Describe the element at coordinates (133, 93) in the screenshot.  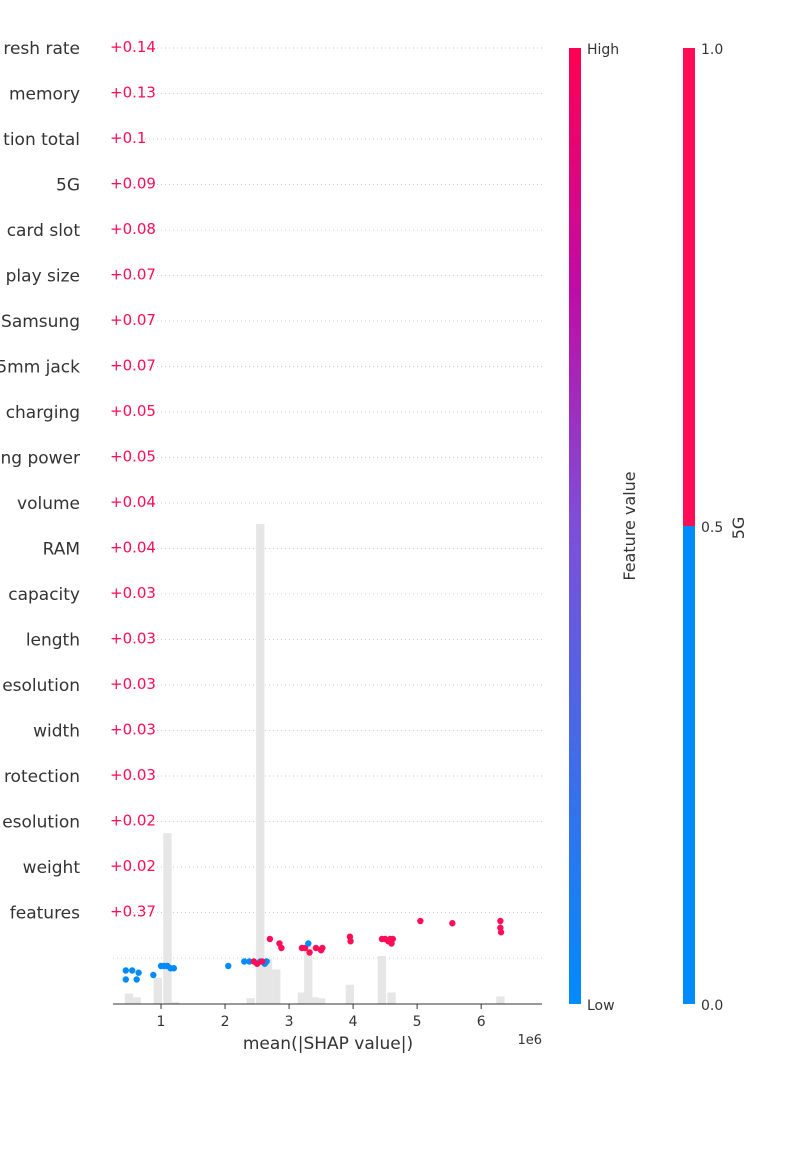
I see `feature-value-label: +0.13` at that location.